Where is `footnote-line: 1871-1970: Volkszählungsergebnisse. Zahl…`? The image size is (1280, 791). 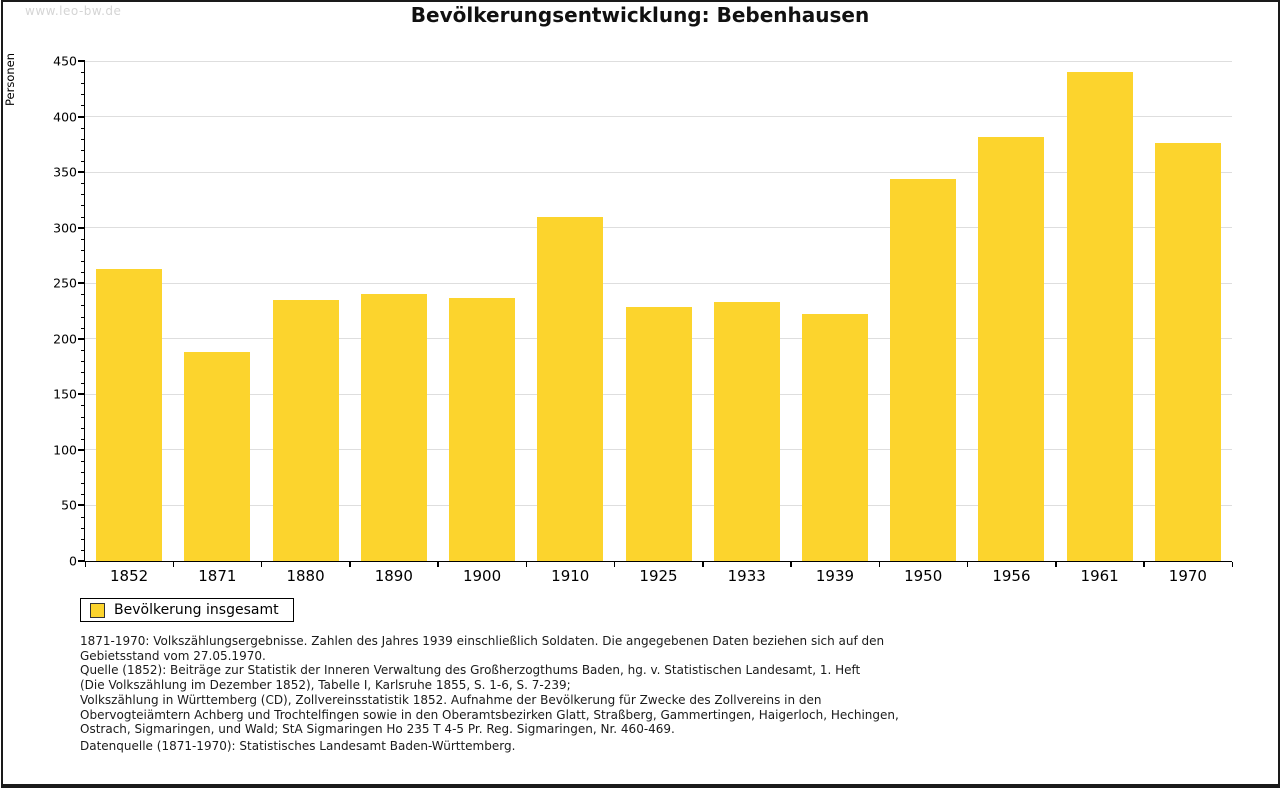 footnote-line: 1871-1970: Volkszählungsergebnisse. Zahl… is located at coordinates (482, 641).